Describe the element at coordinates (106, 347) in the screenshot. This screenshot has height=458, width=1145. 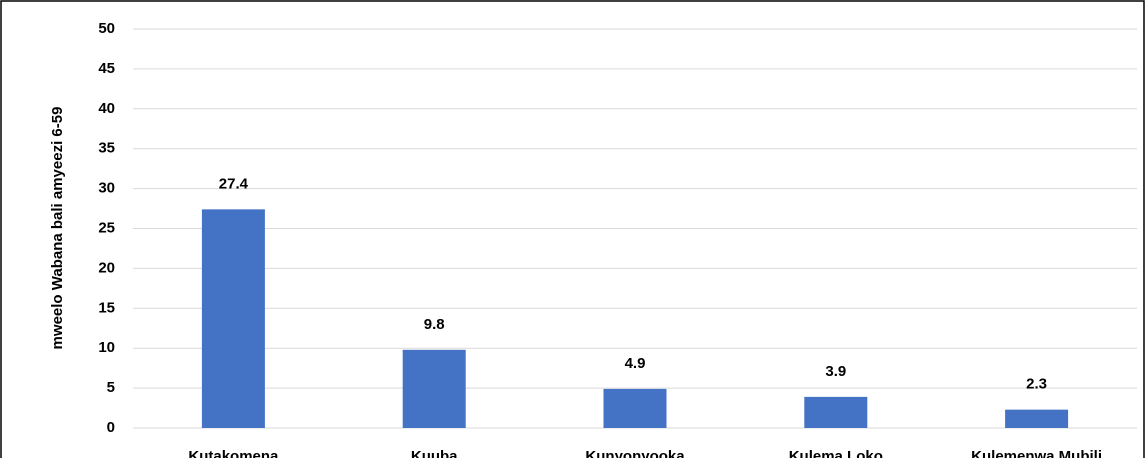
I see `y-tick-label: 10` at that location.